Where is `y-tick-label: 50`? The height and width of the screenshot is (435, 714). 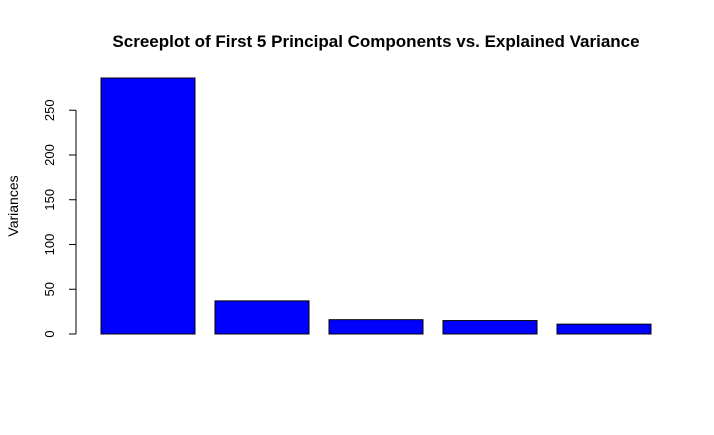 y-tick-label: 50 is located at coordinates (49, 289).